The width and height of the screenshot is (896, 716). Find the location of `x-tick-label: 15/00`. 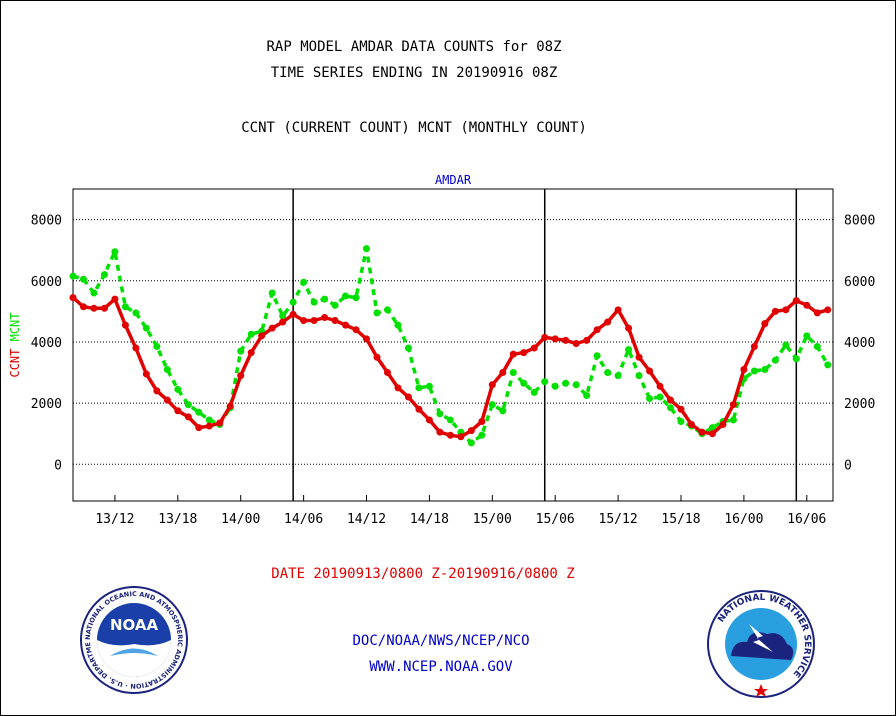

x-tick-label: 15/00 is located at coordinates (492, 519).